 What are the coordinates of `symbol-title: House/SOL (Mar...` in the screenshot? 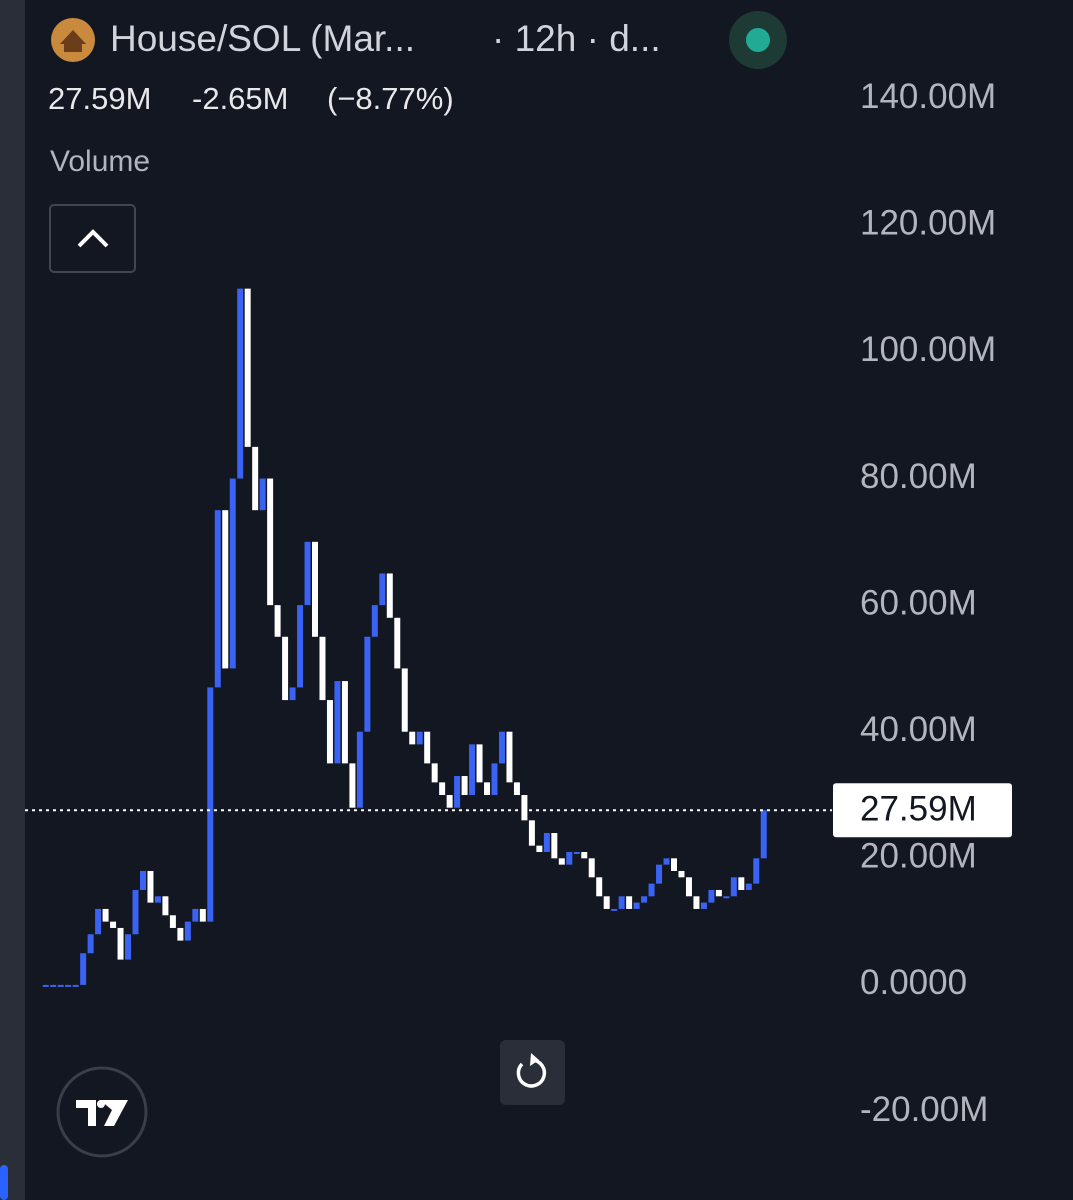 It's located at (262, 38).